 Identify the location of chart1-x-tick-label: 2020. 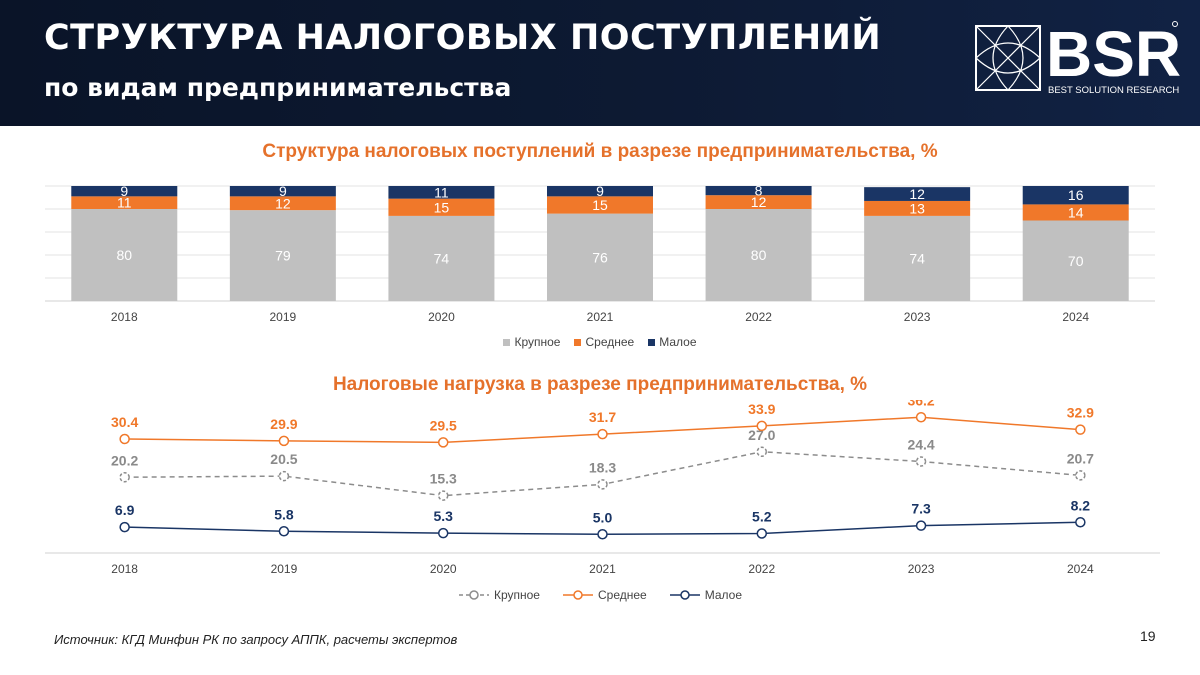
(441, 317).